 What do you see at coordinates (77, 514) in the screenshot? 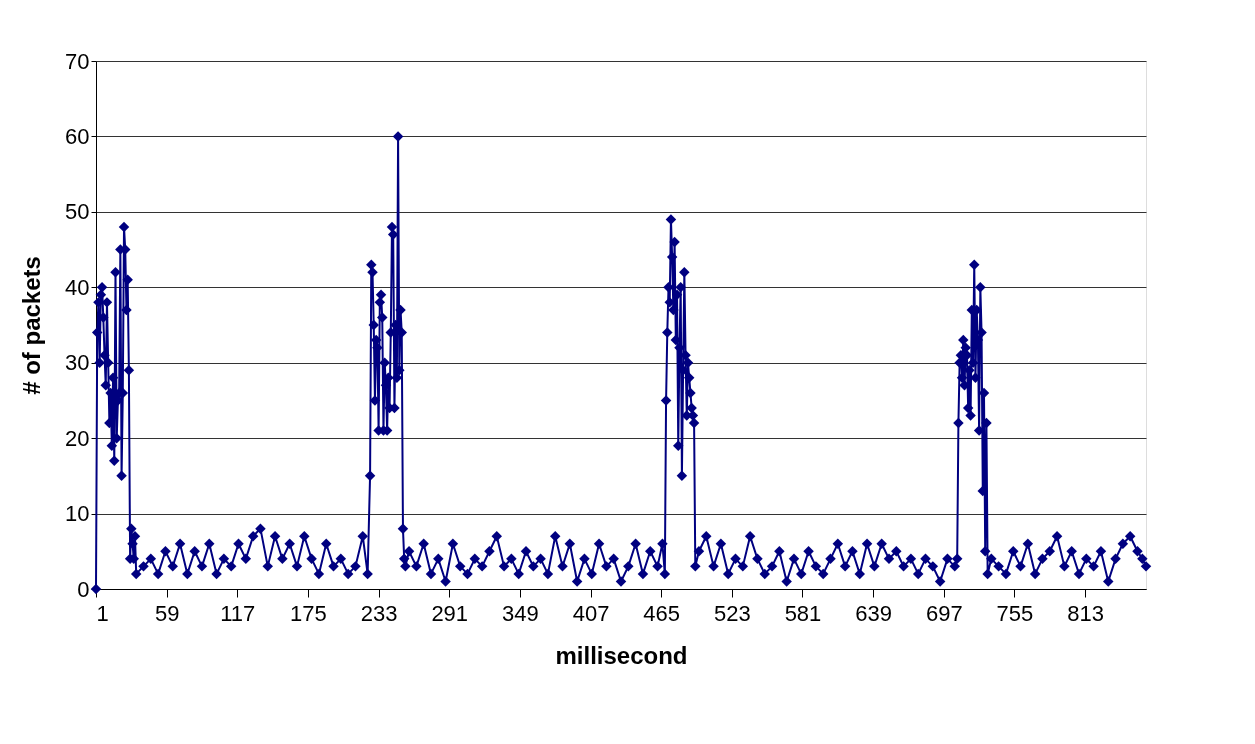
I see `y-tick-label: 10` at bounding box center [77, 514].